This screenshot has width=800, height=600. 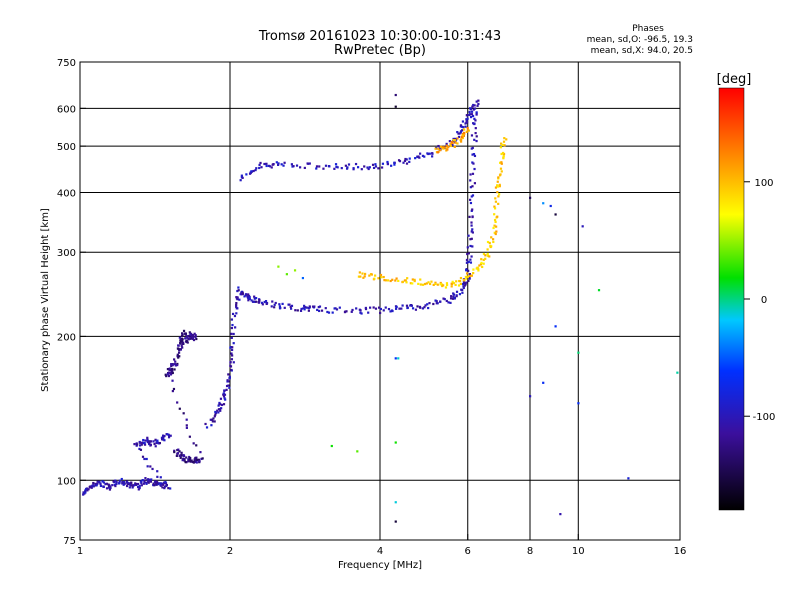 I want to click on x-axis-label: Frequency [MHz], so click(x=380, y=565).